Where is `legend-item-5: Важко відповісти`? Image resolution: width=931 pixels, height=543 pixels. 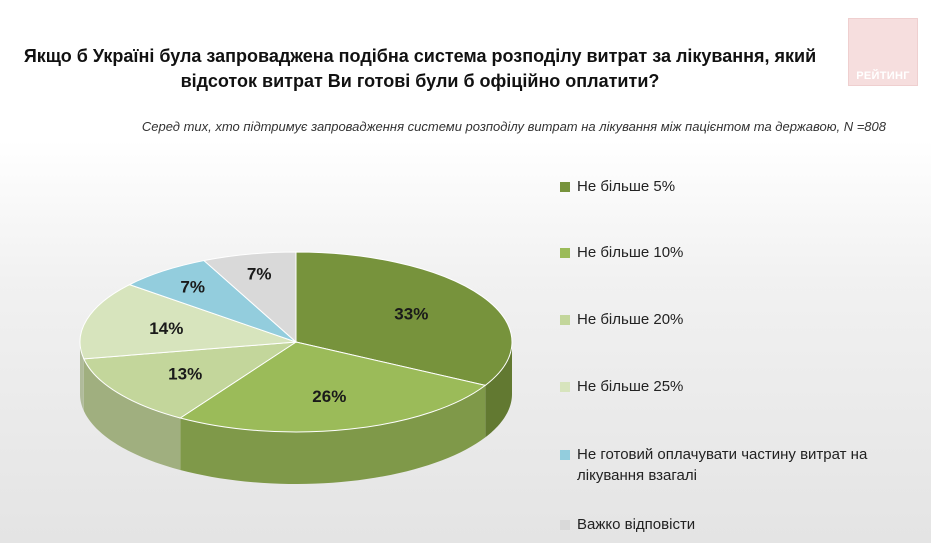 legend-item-5: Важко відповісти is located at coordinates (723, 524).